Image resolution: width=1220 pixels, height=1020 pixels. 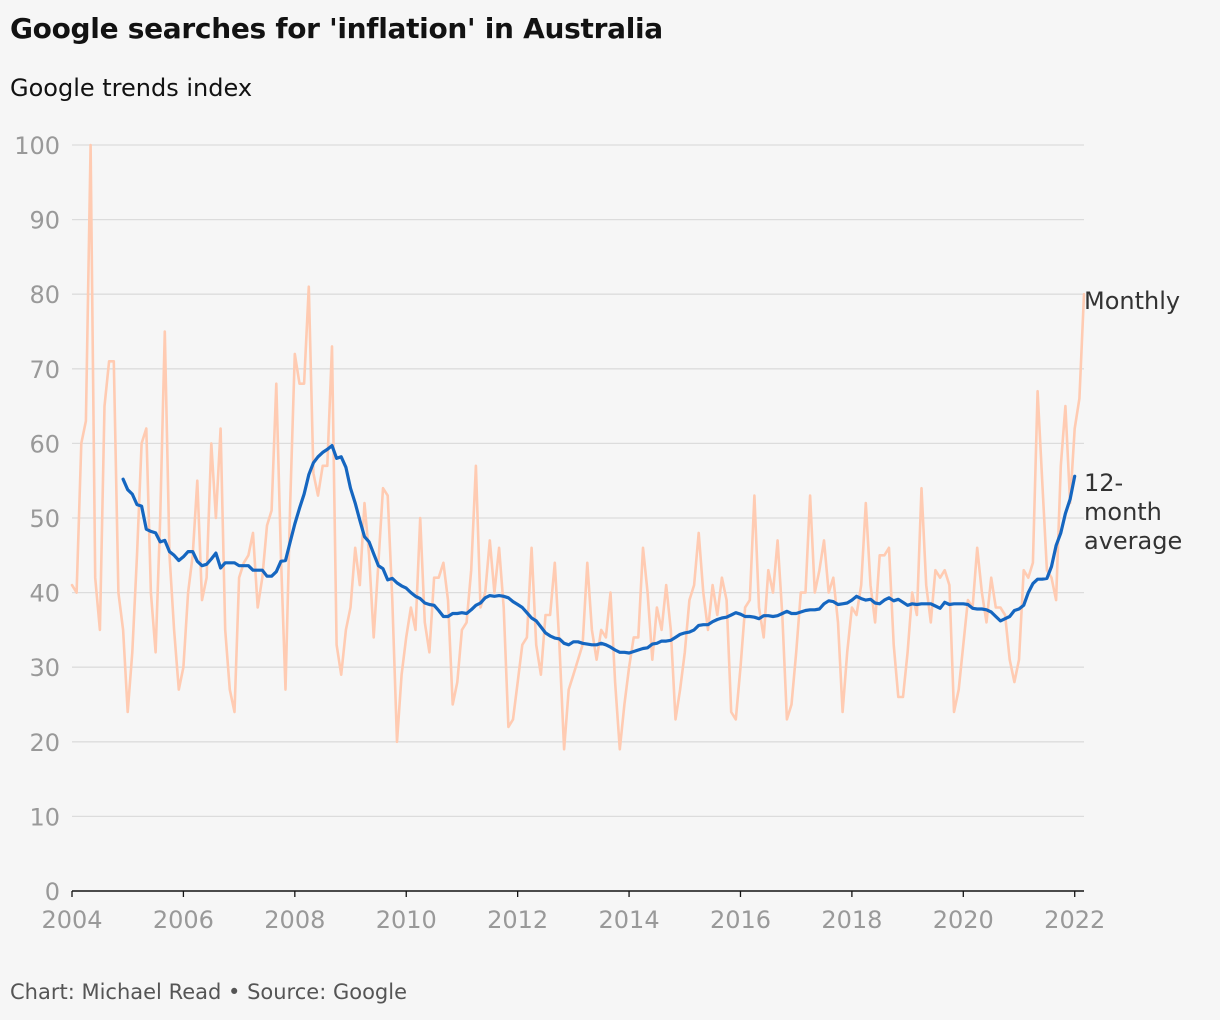 I want to click on series-label-12-month-average: 12-month average, so click(x=1133, y=512).